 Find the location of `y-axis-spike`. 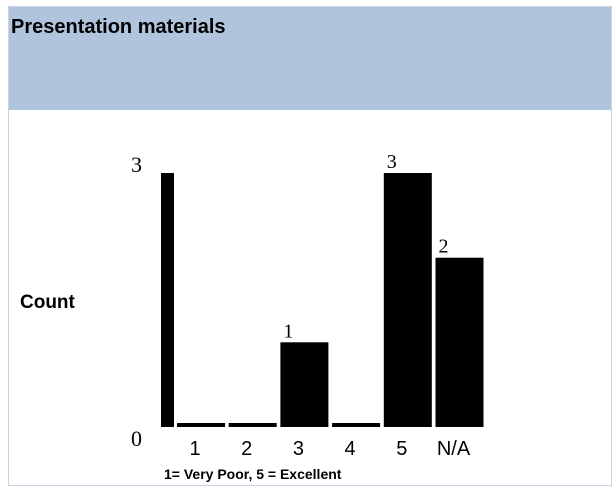

y-axis-spike is located at coordinates (167, 300).